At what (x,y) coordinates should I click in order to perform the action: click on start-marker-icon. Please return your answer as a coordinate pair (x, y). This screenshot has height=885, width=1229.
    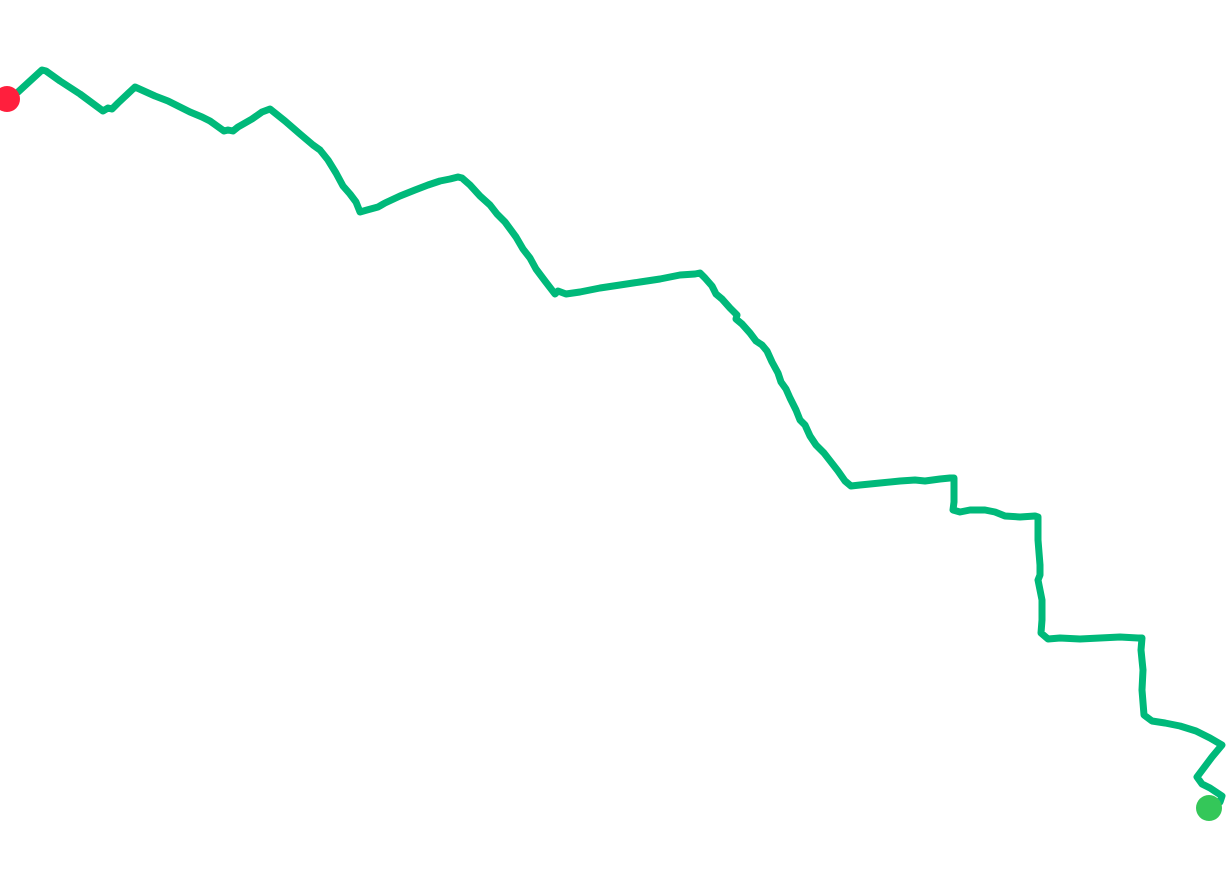
    Looking at the image, I should click on (10, 99).